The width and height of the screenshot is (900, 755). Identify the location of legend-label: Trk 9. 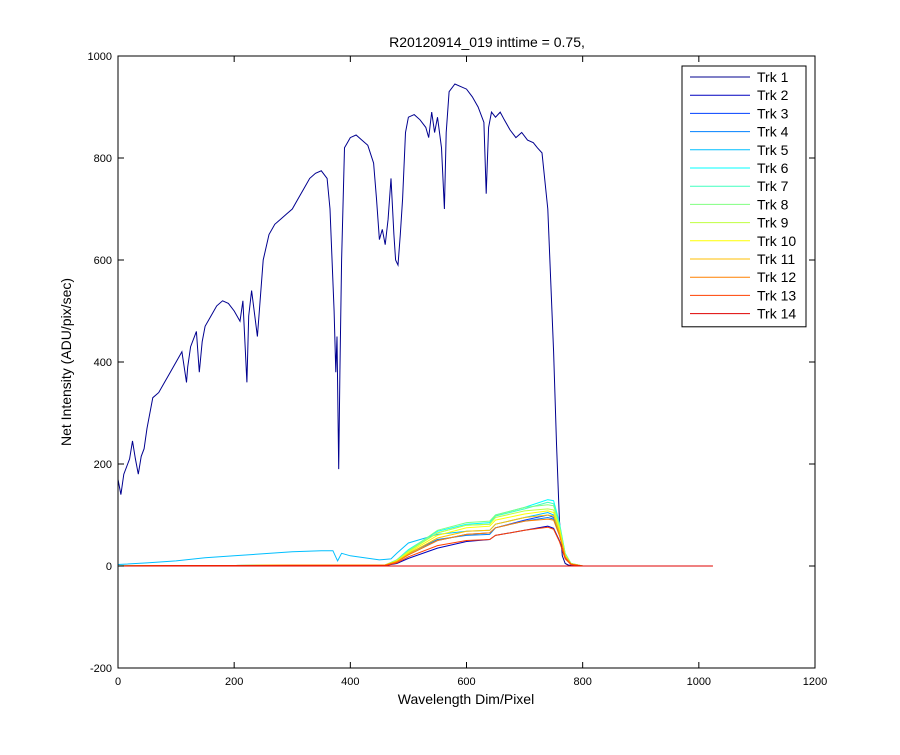
(773, 223).